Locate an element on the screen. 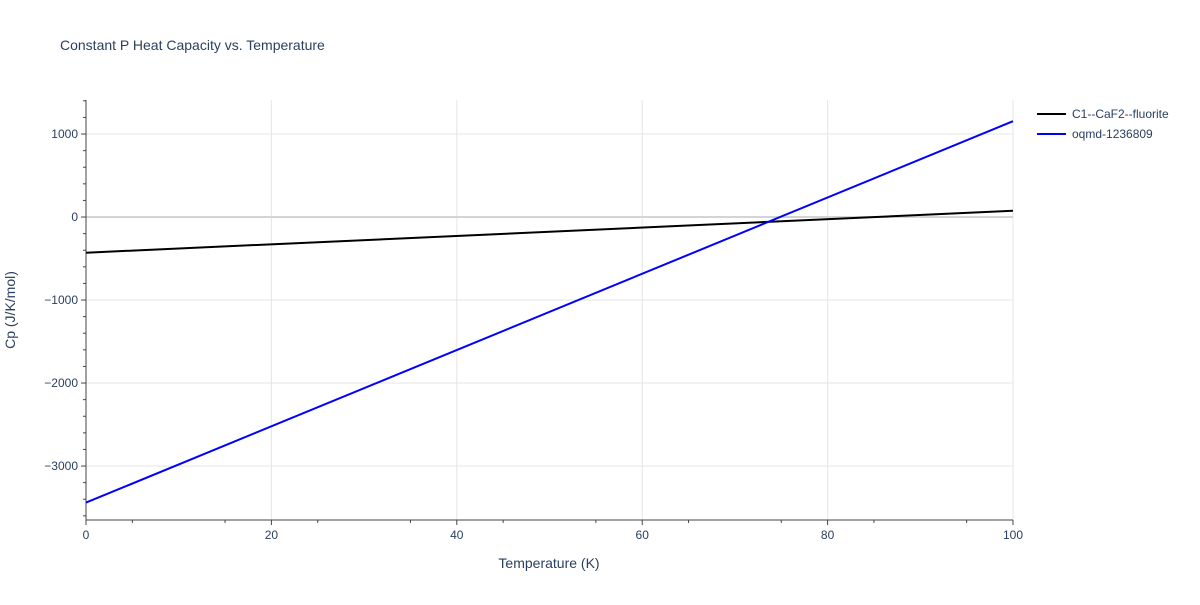  legend-label: oqmd-1236809 is located at coordinates (1112, 134).